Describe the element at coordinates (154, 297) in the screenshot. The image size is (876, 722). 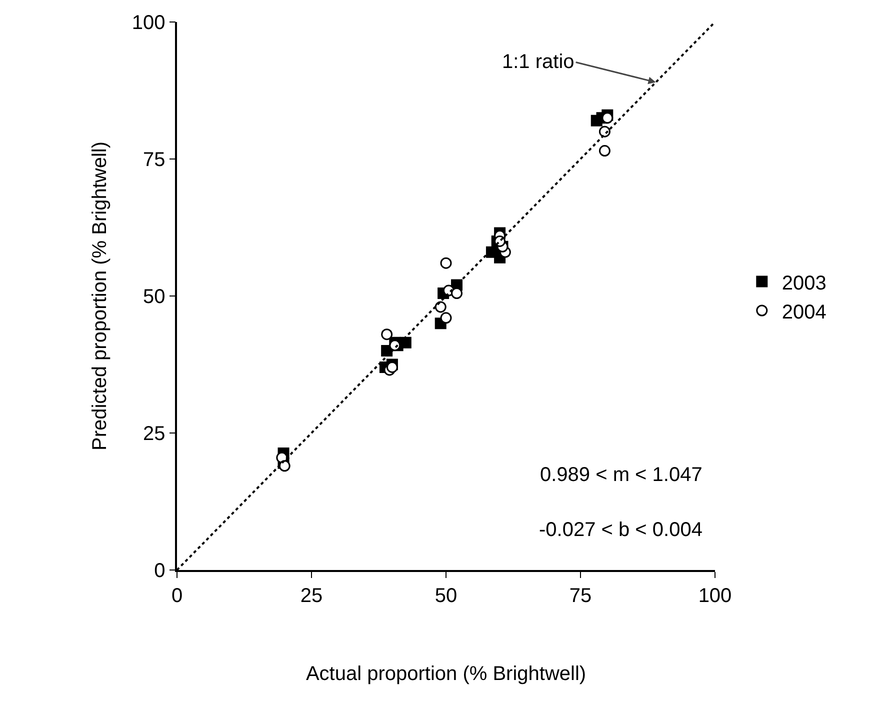
I see `y-tick-label: 50` at that location.